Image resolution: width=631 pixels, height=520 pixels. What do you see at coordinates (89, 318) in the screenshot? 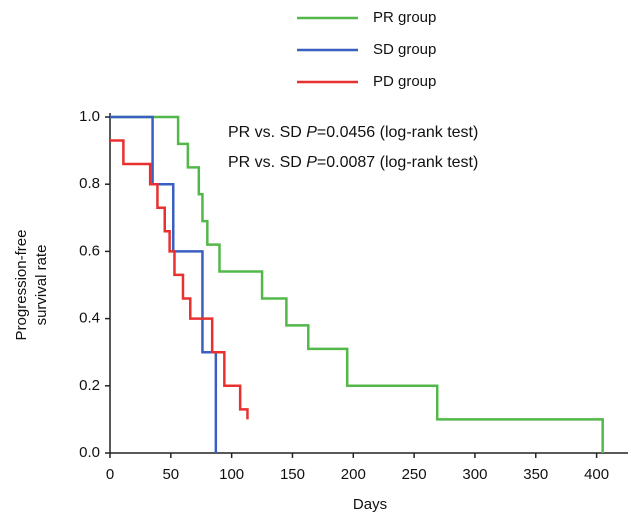
I see `y-tick-label: 0.4` at bounding box center [89, 318].